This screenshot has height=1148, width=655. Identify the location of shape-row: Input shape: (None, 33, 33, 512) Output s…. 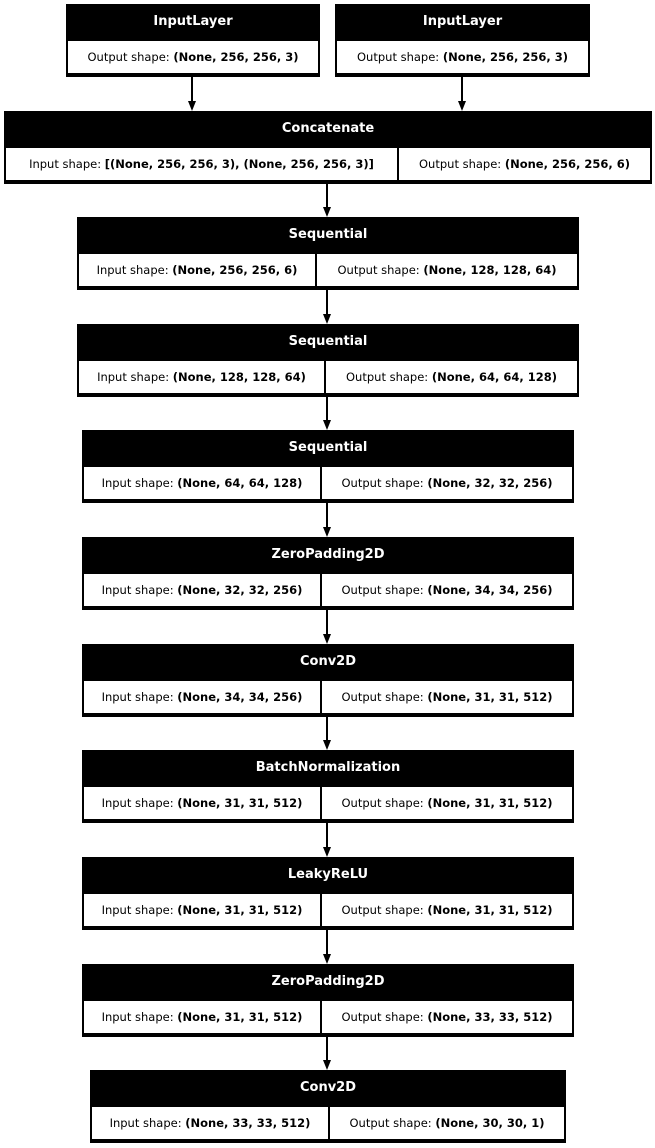
(328, 1123).